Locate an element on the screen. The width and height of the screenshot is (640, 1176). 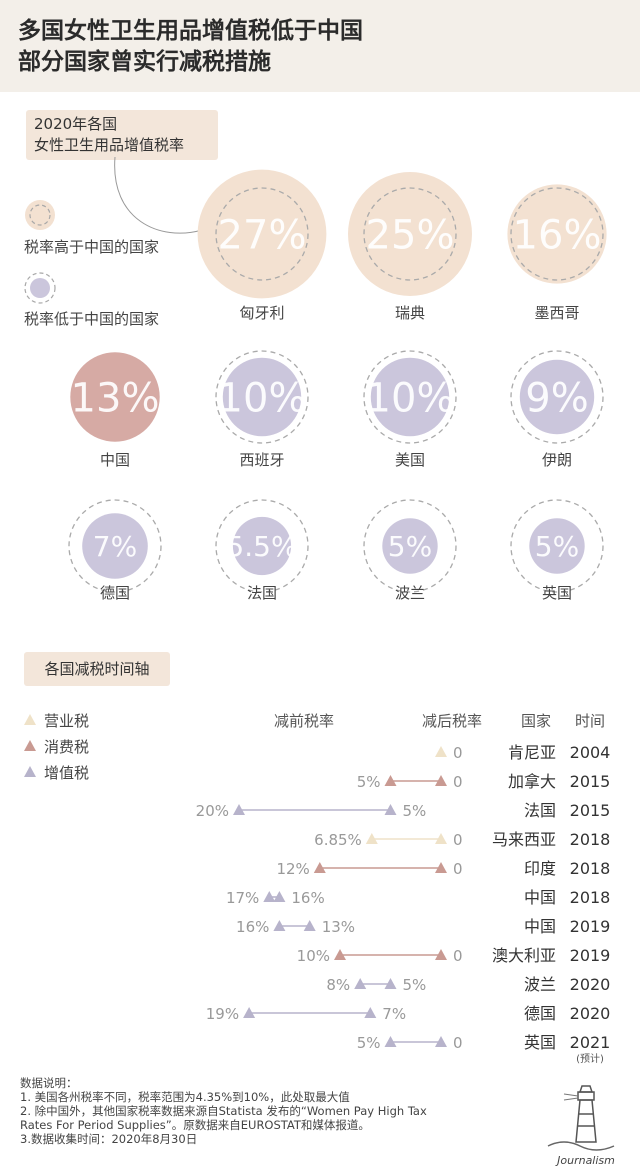
subtitle-line-2: 女性卫生用品增值税率 is located at coordinates (109, 145).